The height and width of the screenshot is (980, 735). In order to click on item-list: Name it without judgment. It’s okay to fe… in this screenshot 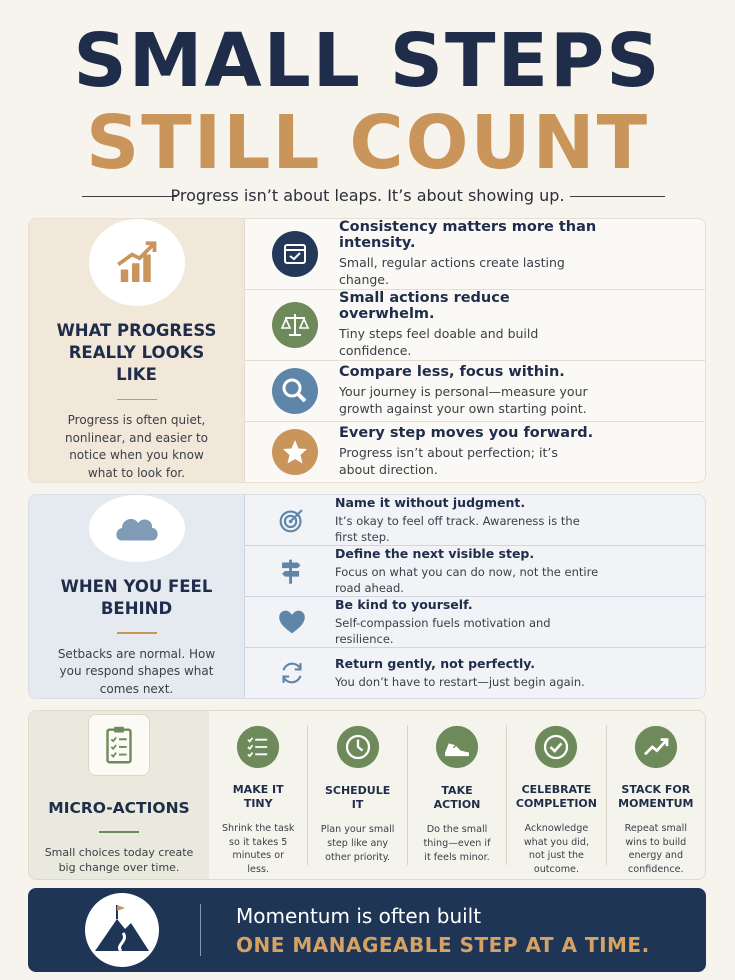, I will do `click(474, 596)`.